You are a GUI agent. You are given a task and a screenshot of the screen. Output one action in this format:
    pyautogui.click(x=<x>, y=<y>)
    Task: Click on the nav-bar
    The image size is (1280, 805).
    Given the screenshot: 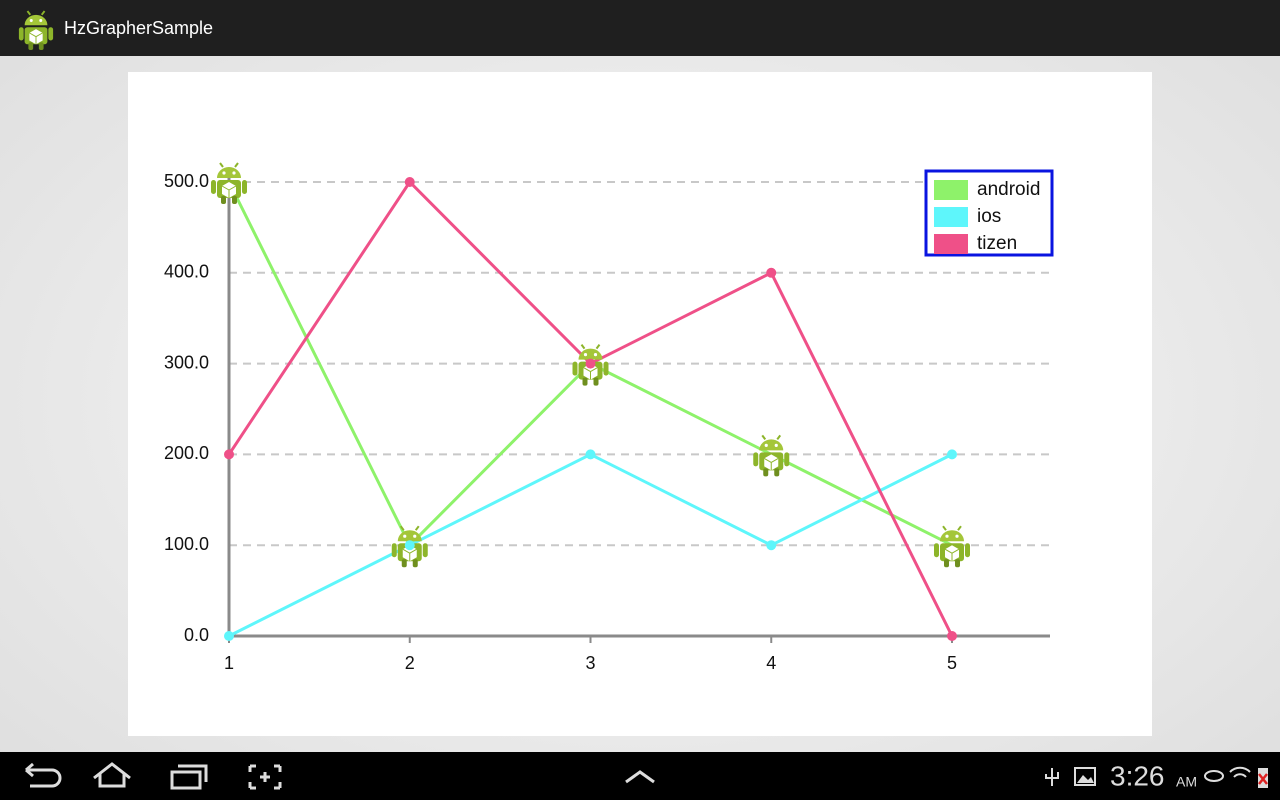 What is the action you would take?
    pyautogui.click(x=640, y=776)
    